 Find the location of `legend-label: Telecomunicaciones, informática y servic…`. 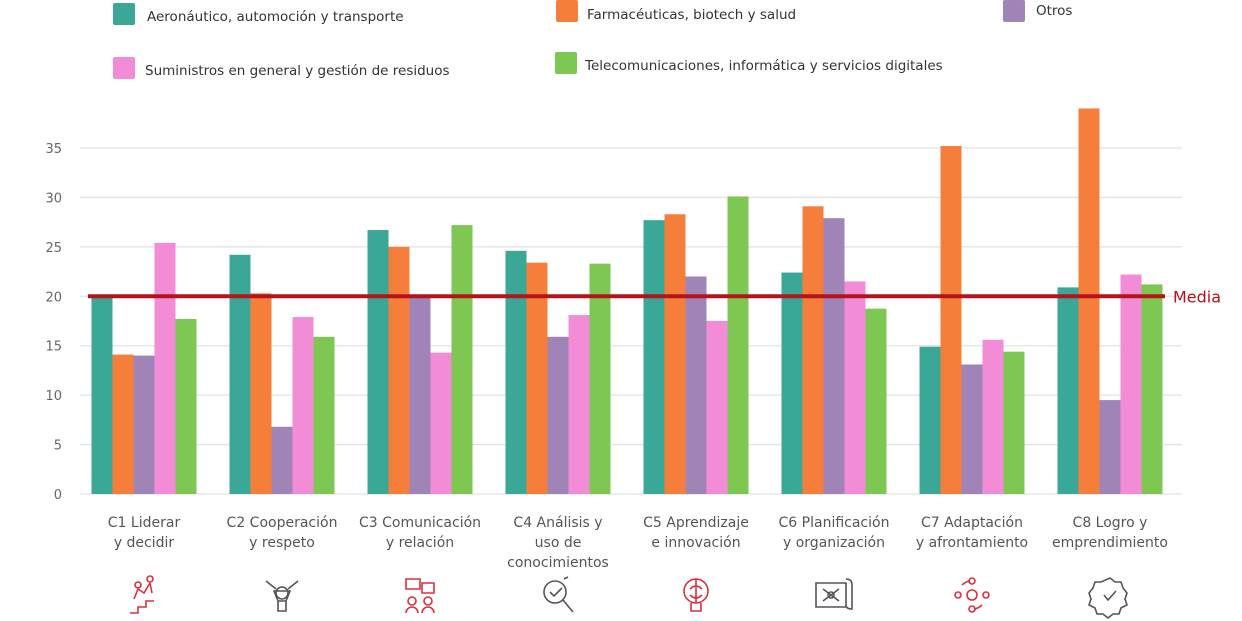

legend-label: Telecomunicaciones, informática y servic… is located at coordinates (763, 66).